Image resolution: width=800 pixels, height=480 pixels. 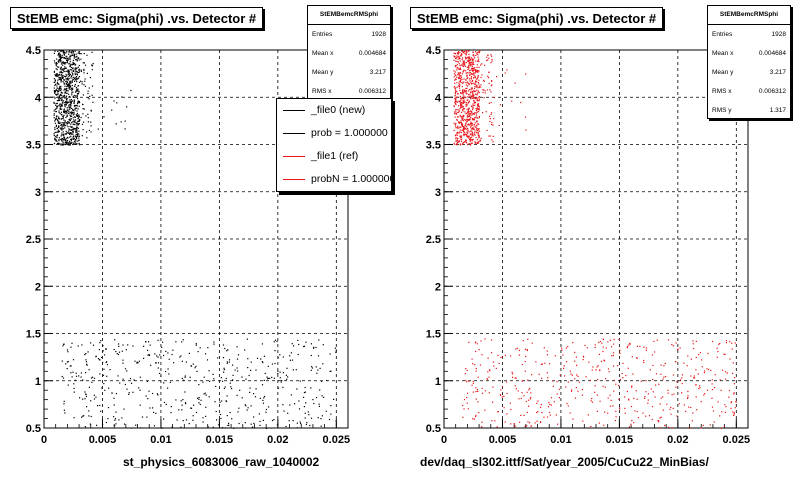 I want to click on stats-value: 0.004684, so click(x=772, y=53).